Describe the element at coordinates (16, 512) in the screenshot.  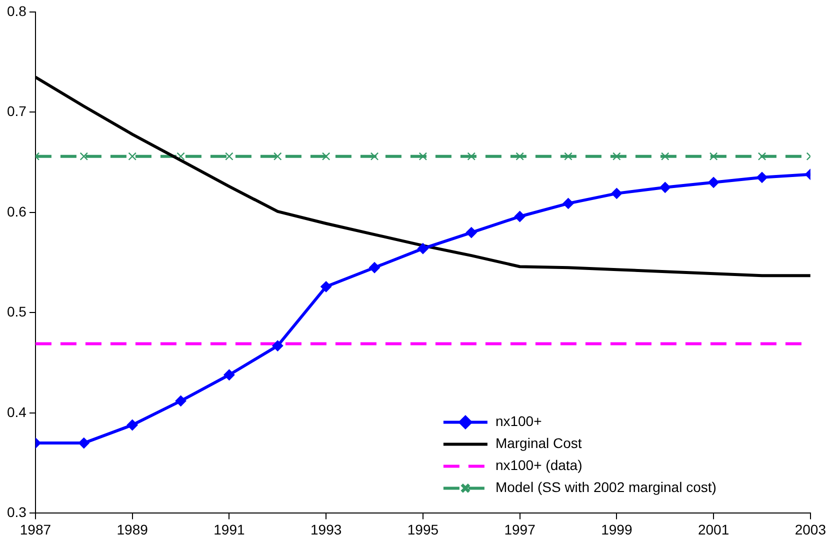
I see `y-tick-label: 0.3` at that location.